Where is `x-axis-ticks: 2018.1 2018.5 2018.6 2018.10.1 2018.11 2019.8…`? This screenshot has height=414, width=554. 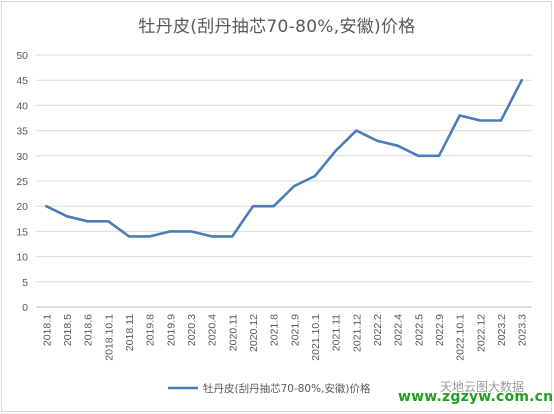 x-axis-ticks: 2018.1 2018.5 2018.6 2018.10.1 2018.11 2019.8… is located at coordinates (284, 337).